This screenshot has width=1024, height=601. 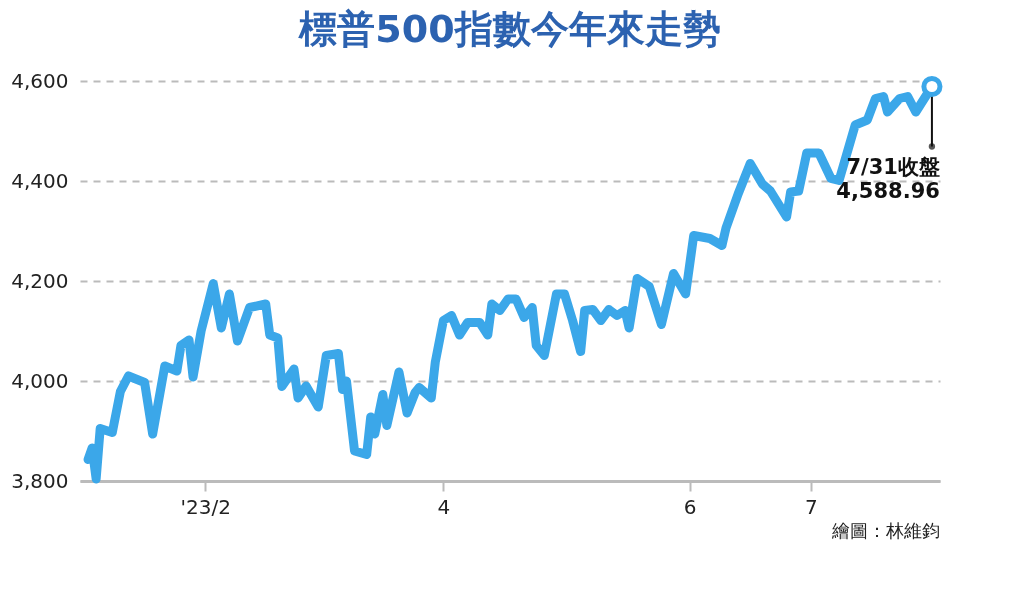 I want to click on x-tick-label: 6, so click(x=690, y=506).